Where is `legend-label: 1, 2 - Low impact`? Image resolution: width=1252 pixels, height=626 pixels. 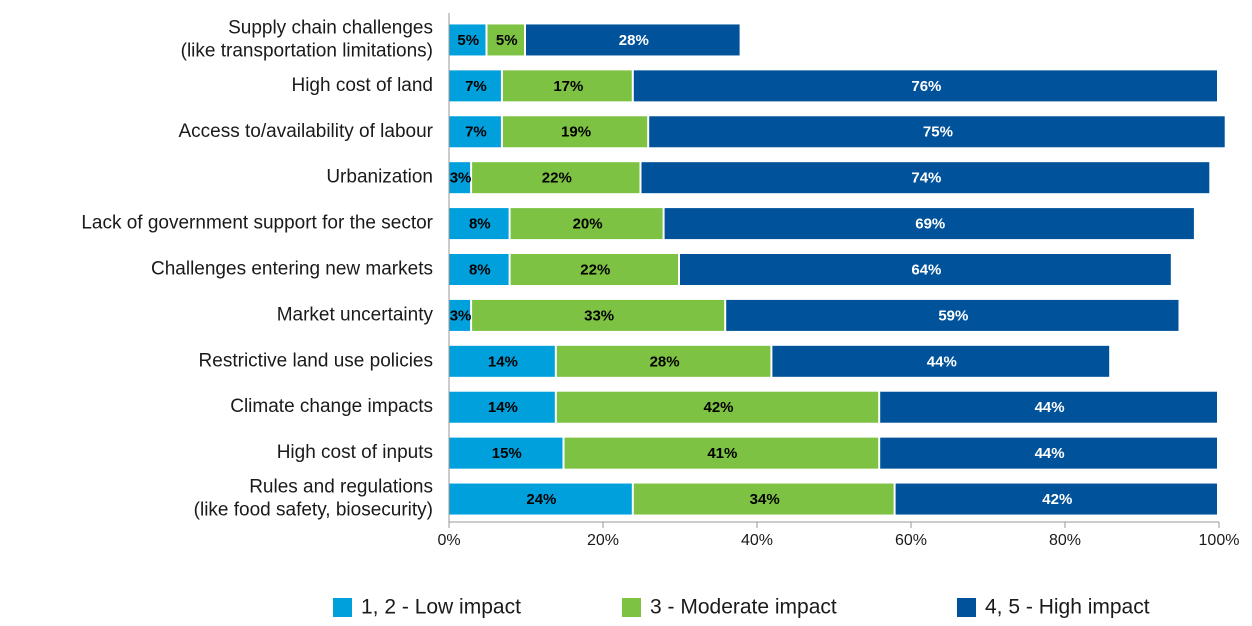 legend-label: 1, 2 - Low impact is located at coordinates (441, 607).